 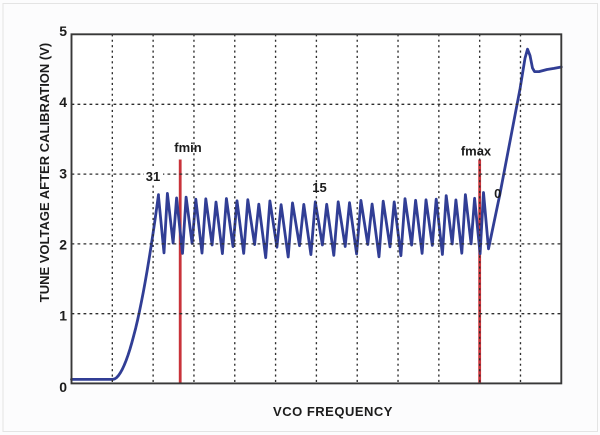 What do you see at coordinates (44, 173) in the screenshot?
I see `svg-text:TUNE VOLTAGE AFTER CALIBRATION: TUNE VOLTAGE AFTER CALIBRATION (V)` at bounding box center [44, 173].